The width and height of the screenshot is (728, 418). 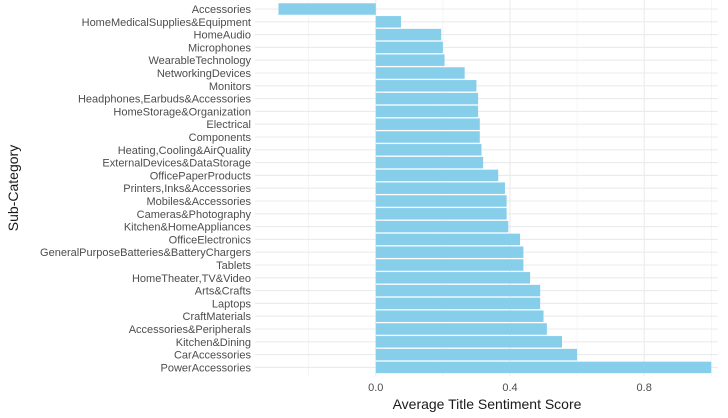 I want to click on y-tick-label: GeneralPurposeBatteries&BatteryChargers, so click(x=145, y=253).